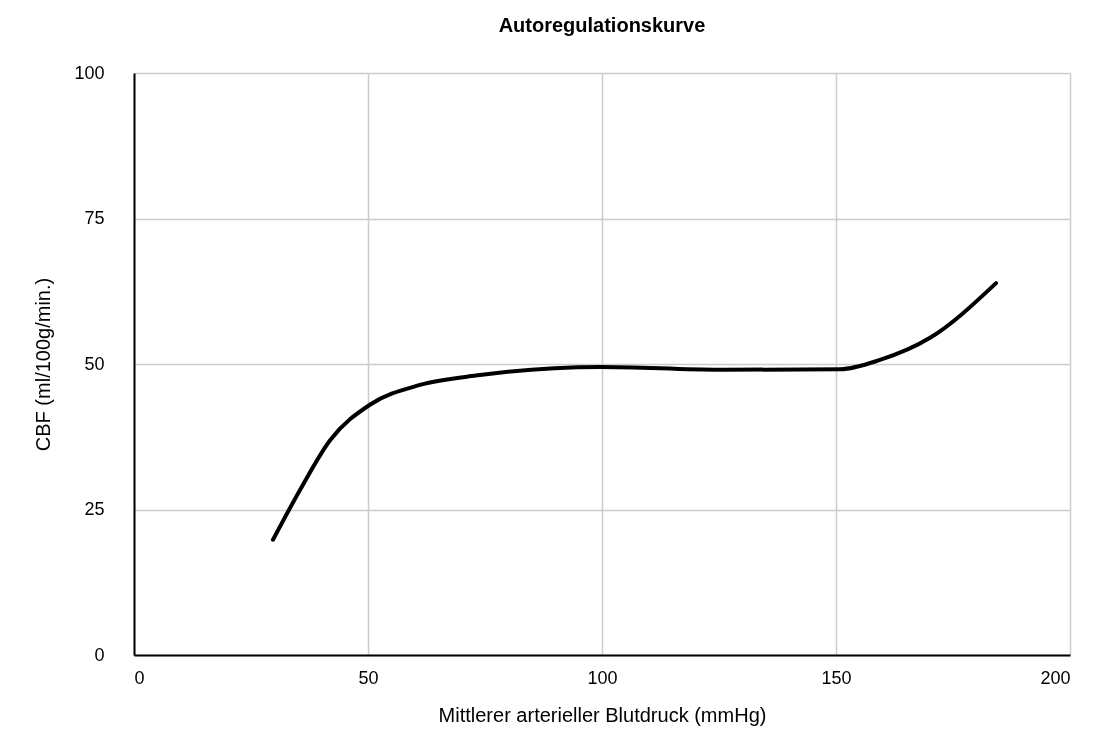 Image resolution: width=1093 pixels, height=749 pixels. Describe the element at coordinates (94, 363) in the screenshot. I see `y-tick-label: 50` at that location.